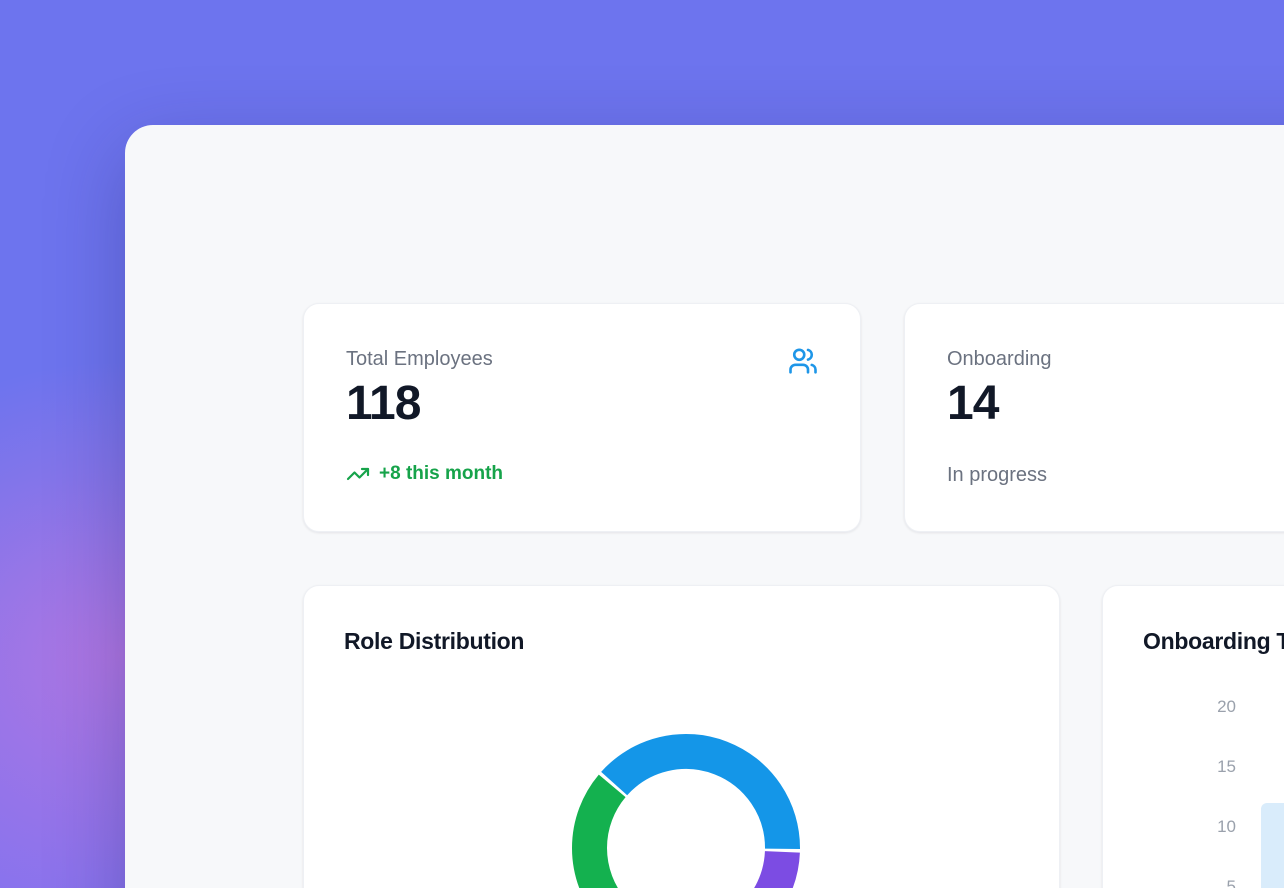 The image size is (1284, 888). What do you see at coordinates (358, 474) in the screenshot?
I see `trending-up-icon` at bounding box center [358, 474].